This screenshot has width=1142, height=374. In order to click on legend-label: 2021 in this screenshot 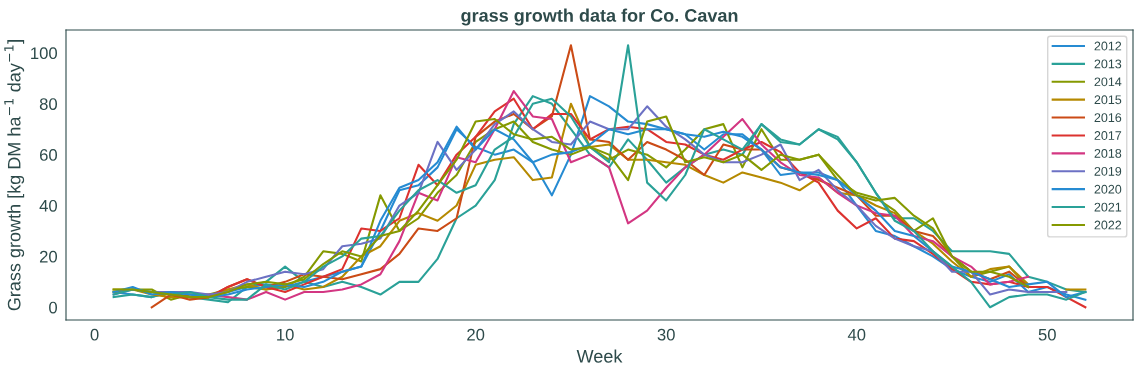, I will do `click(1108, 207)`.